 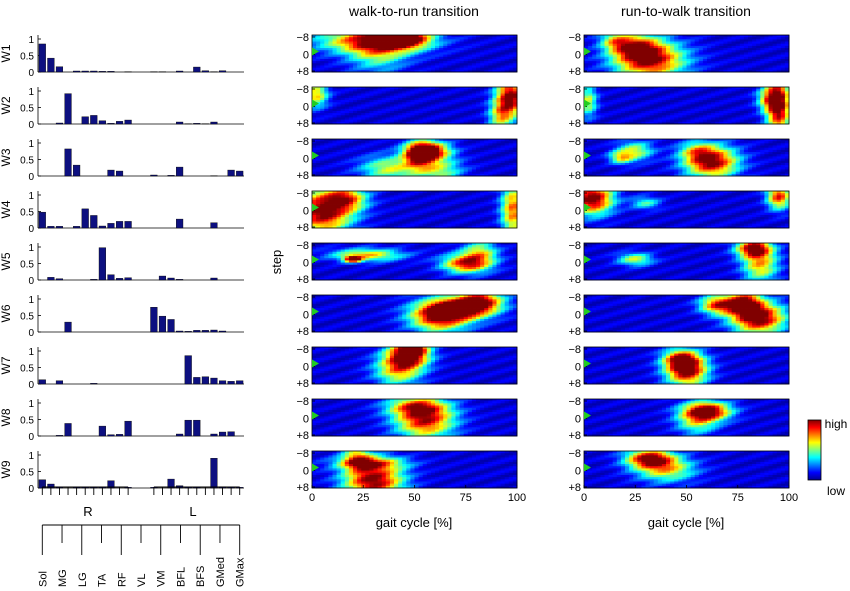 What do you see at coordinates (31, 196) in the screenshot?
I see `bar-y-tick-label: 1` at bounding box center [31, 196].